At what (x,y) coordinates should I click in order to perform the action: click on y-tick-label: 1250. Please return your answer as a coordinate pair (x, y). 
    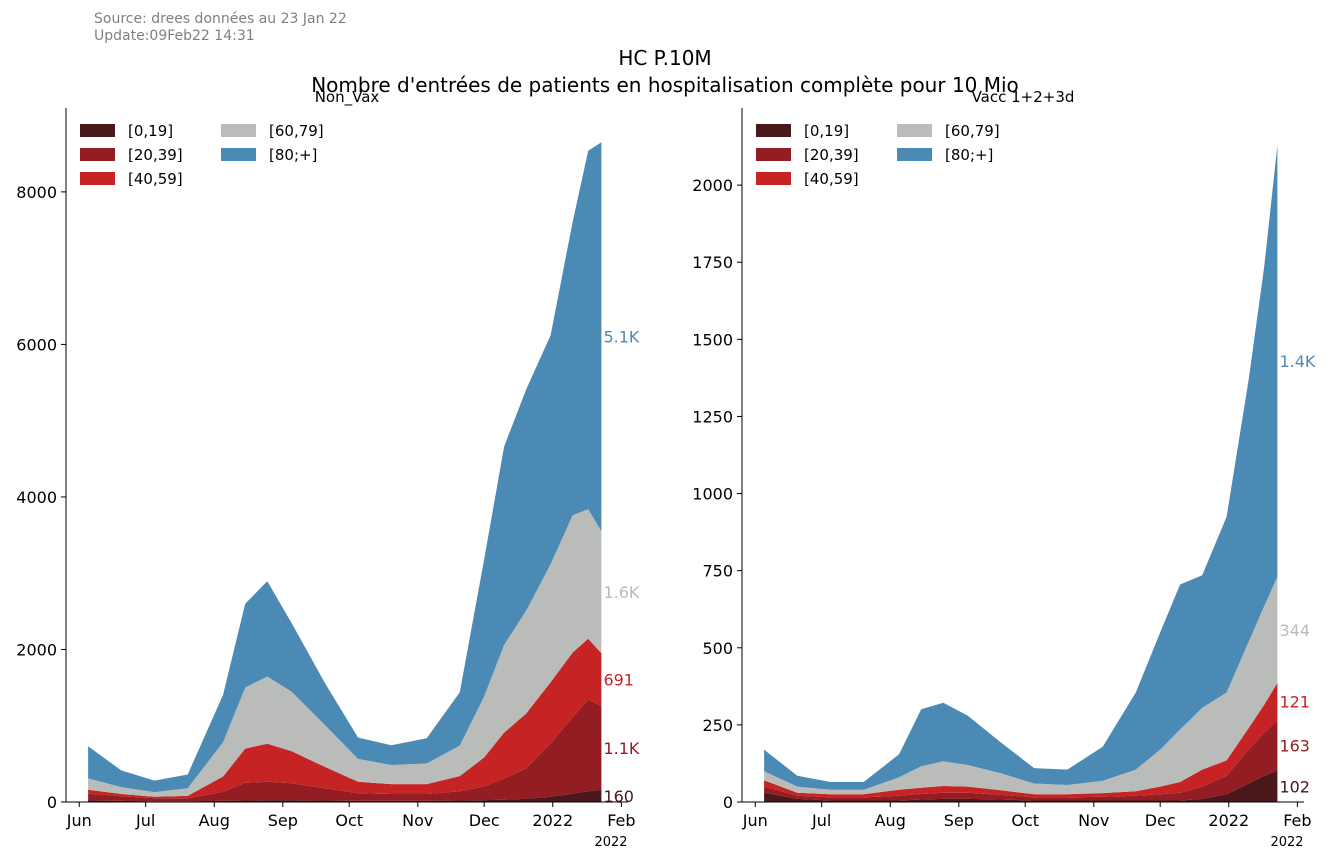
    Looking at the image, I should click on (712, 416).